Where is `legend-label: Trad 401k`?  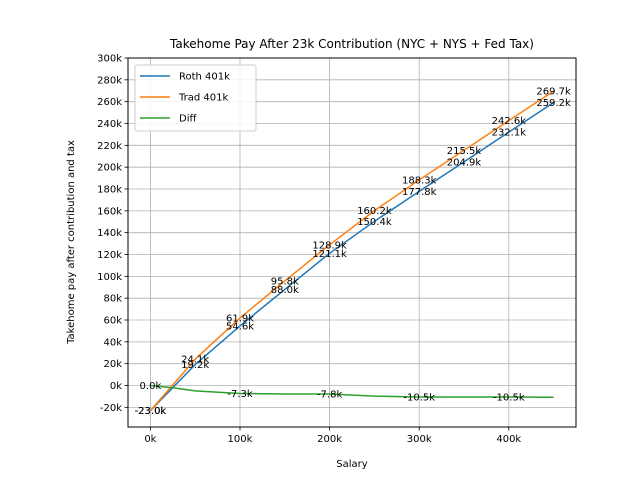
legend-label: Trad 401k is located at coordinates (203, 98).